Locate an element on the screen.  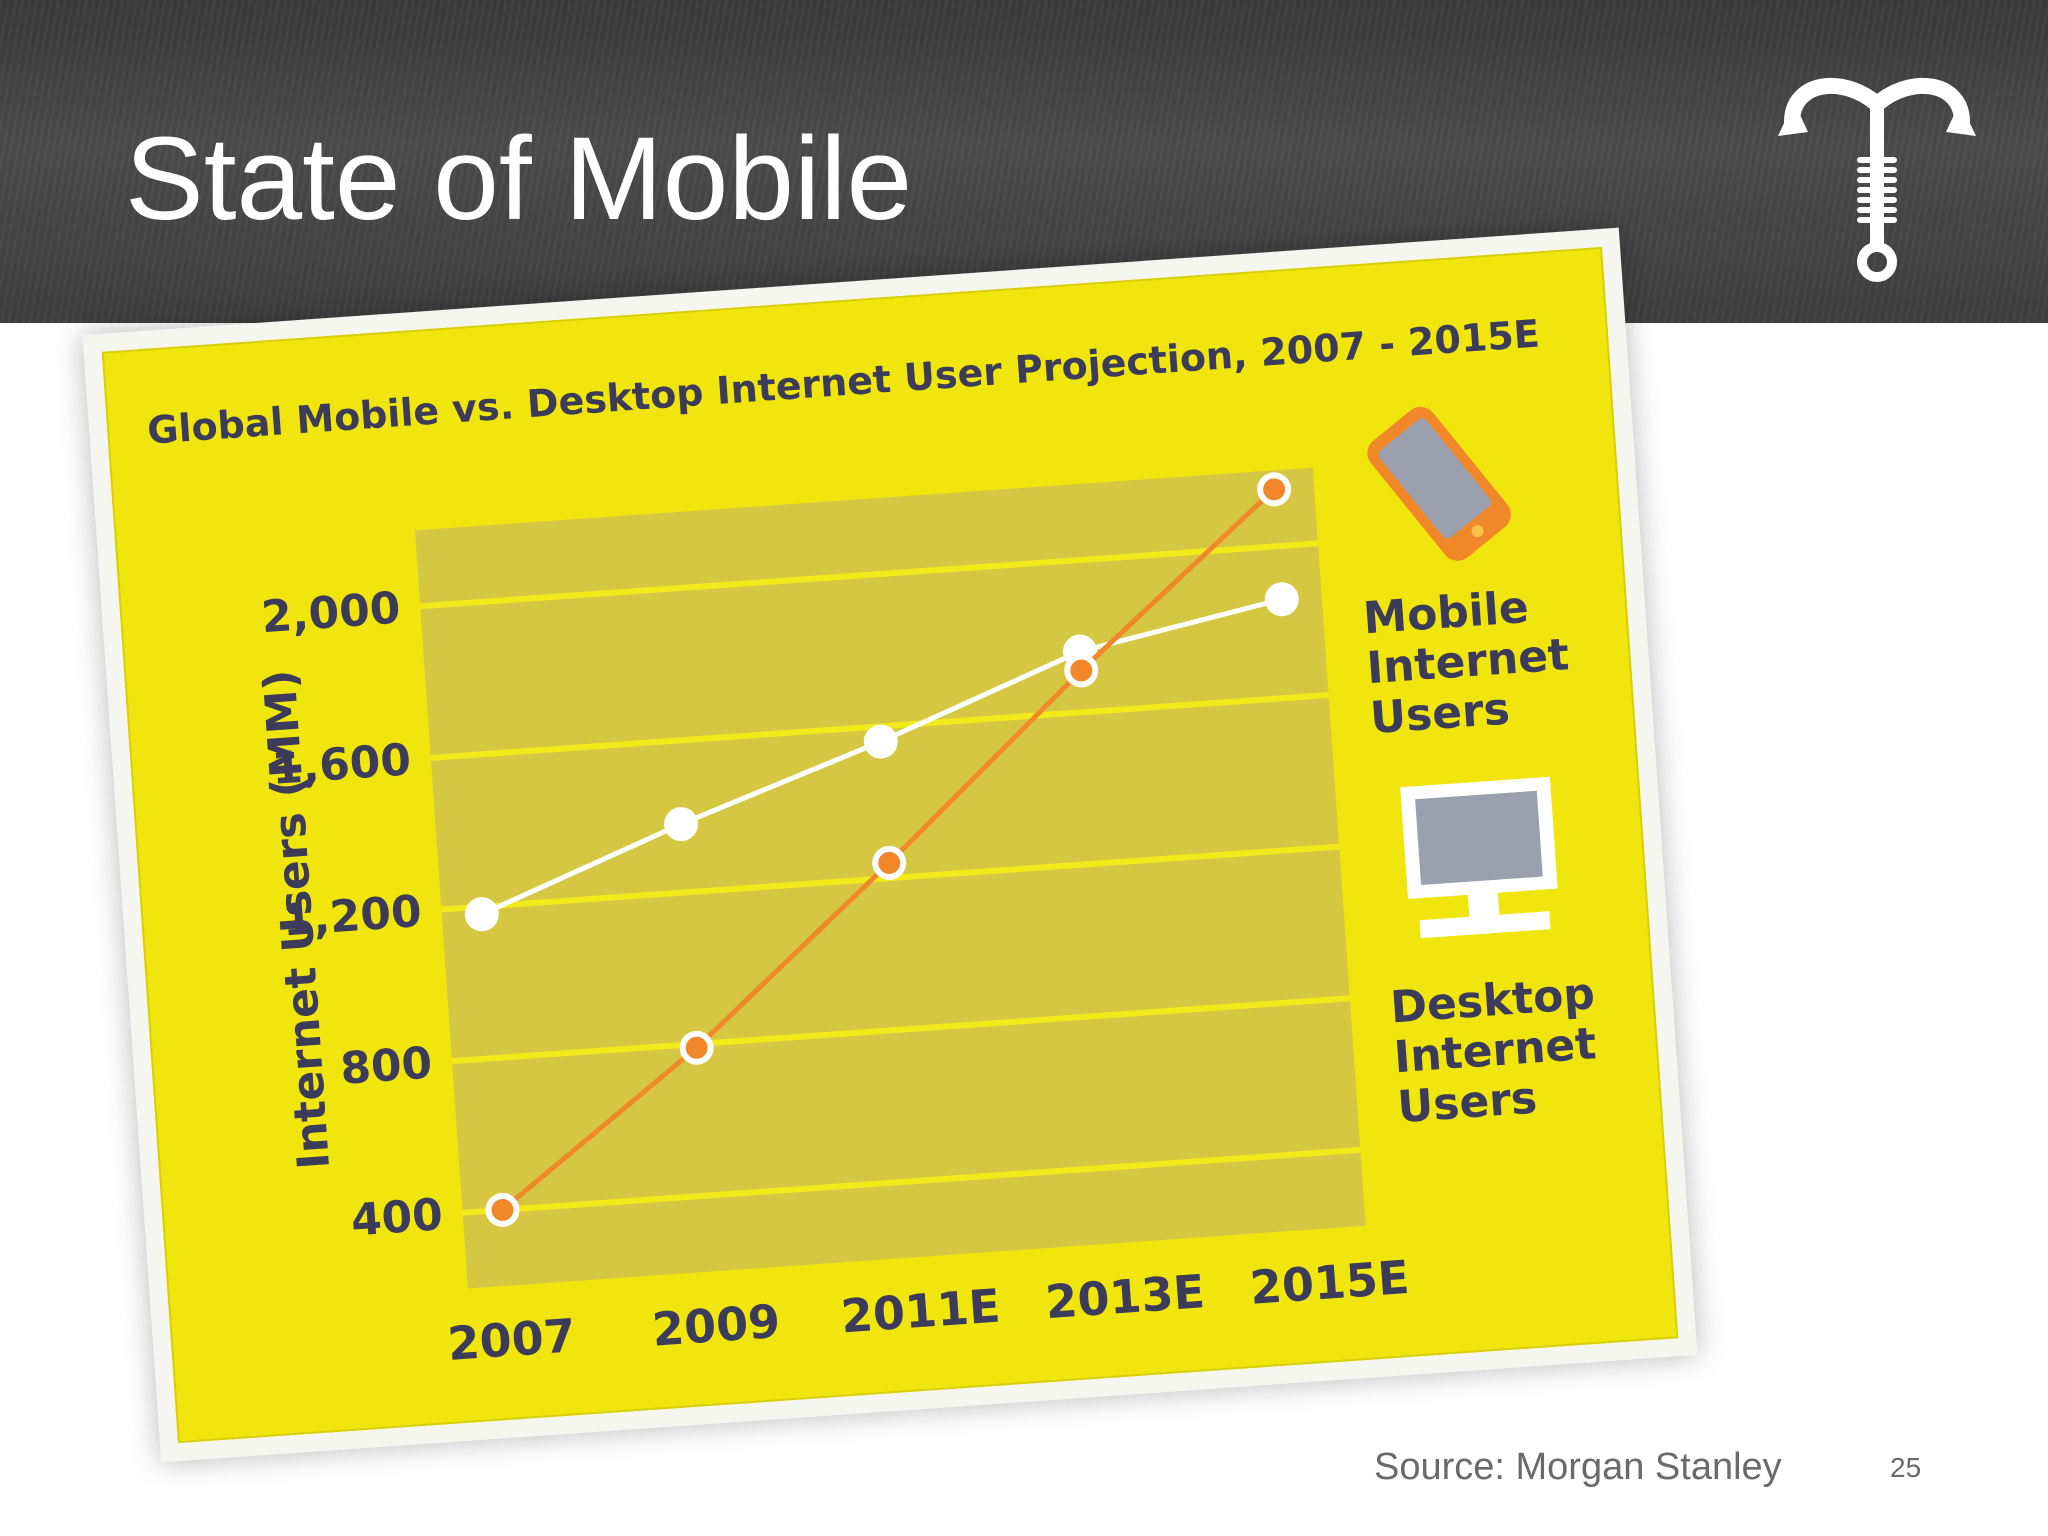
legend-desktop-label: Desktop Internet Users is located at coordinates (1493, 1051).